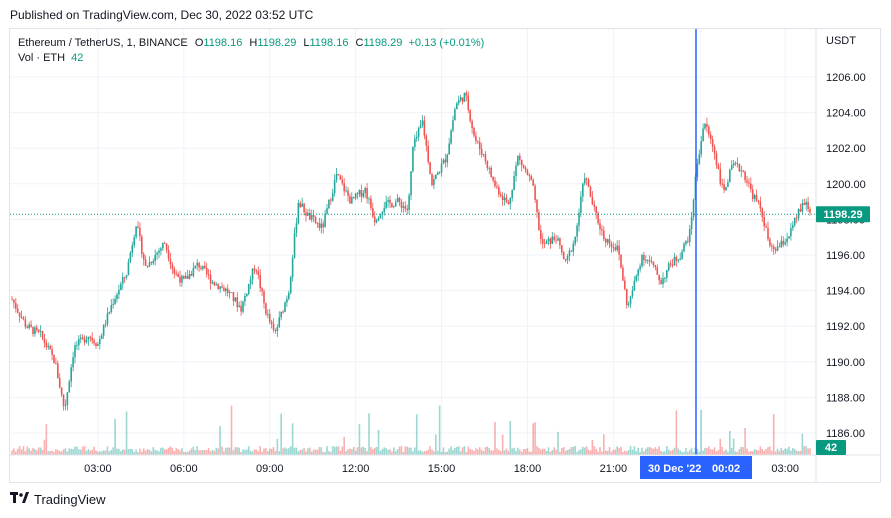  What do you see at coordinates (58, 499) in the screenshot?
I see `brand-footer: TradingView` at bounding box center [58, 499].